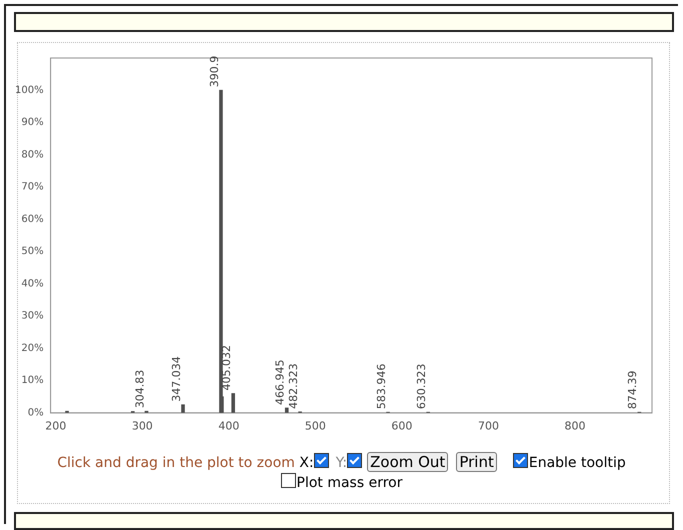  I want to click on text: Print, so click(476, 462).